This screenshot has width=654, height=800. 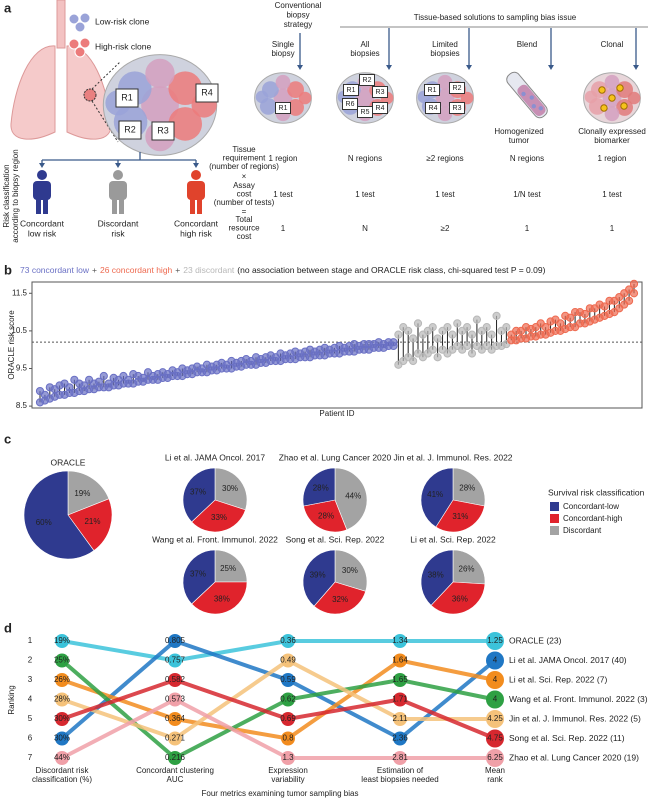 What do you see at coordinates (118, 175) in the screenshot?
I see `person-head` at bounding box center [118, 175].